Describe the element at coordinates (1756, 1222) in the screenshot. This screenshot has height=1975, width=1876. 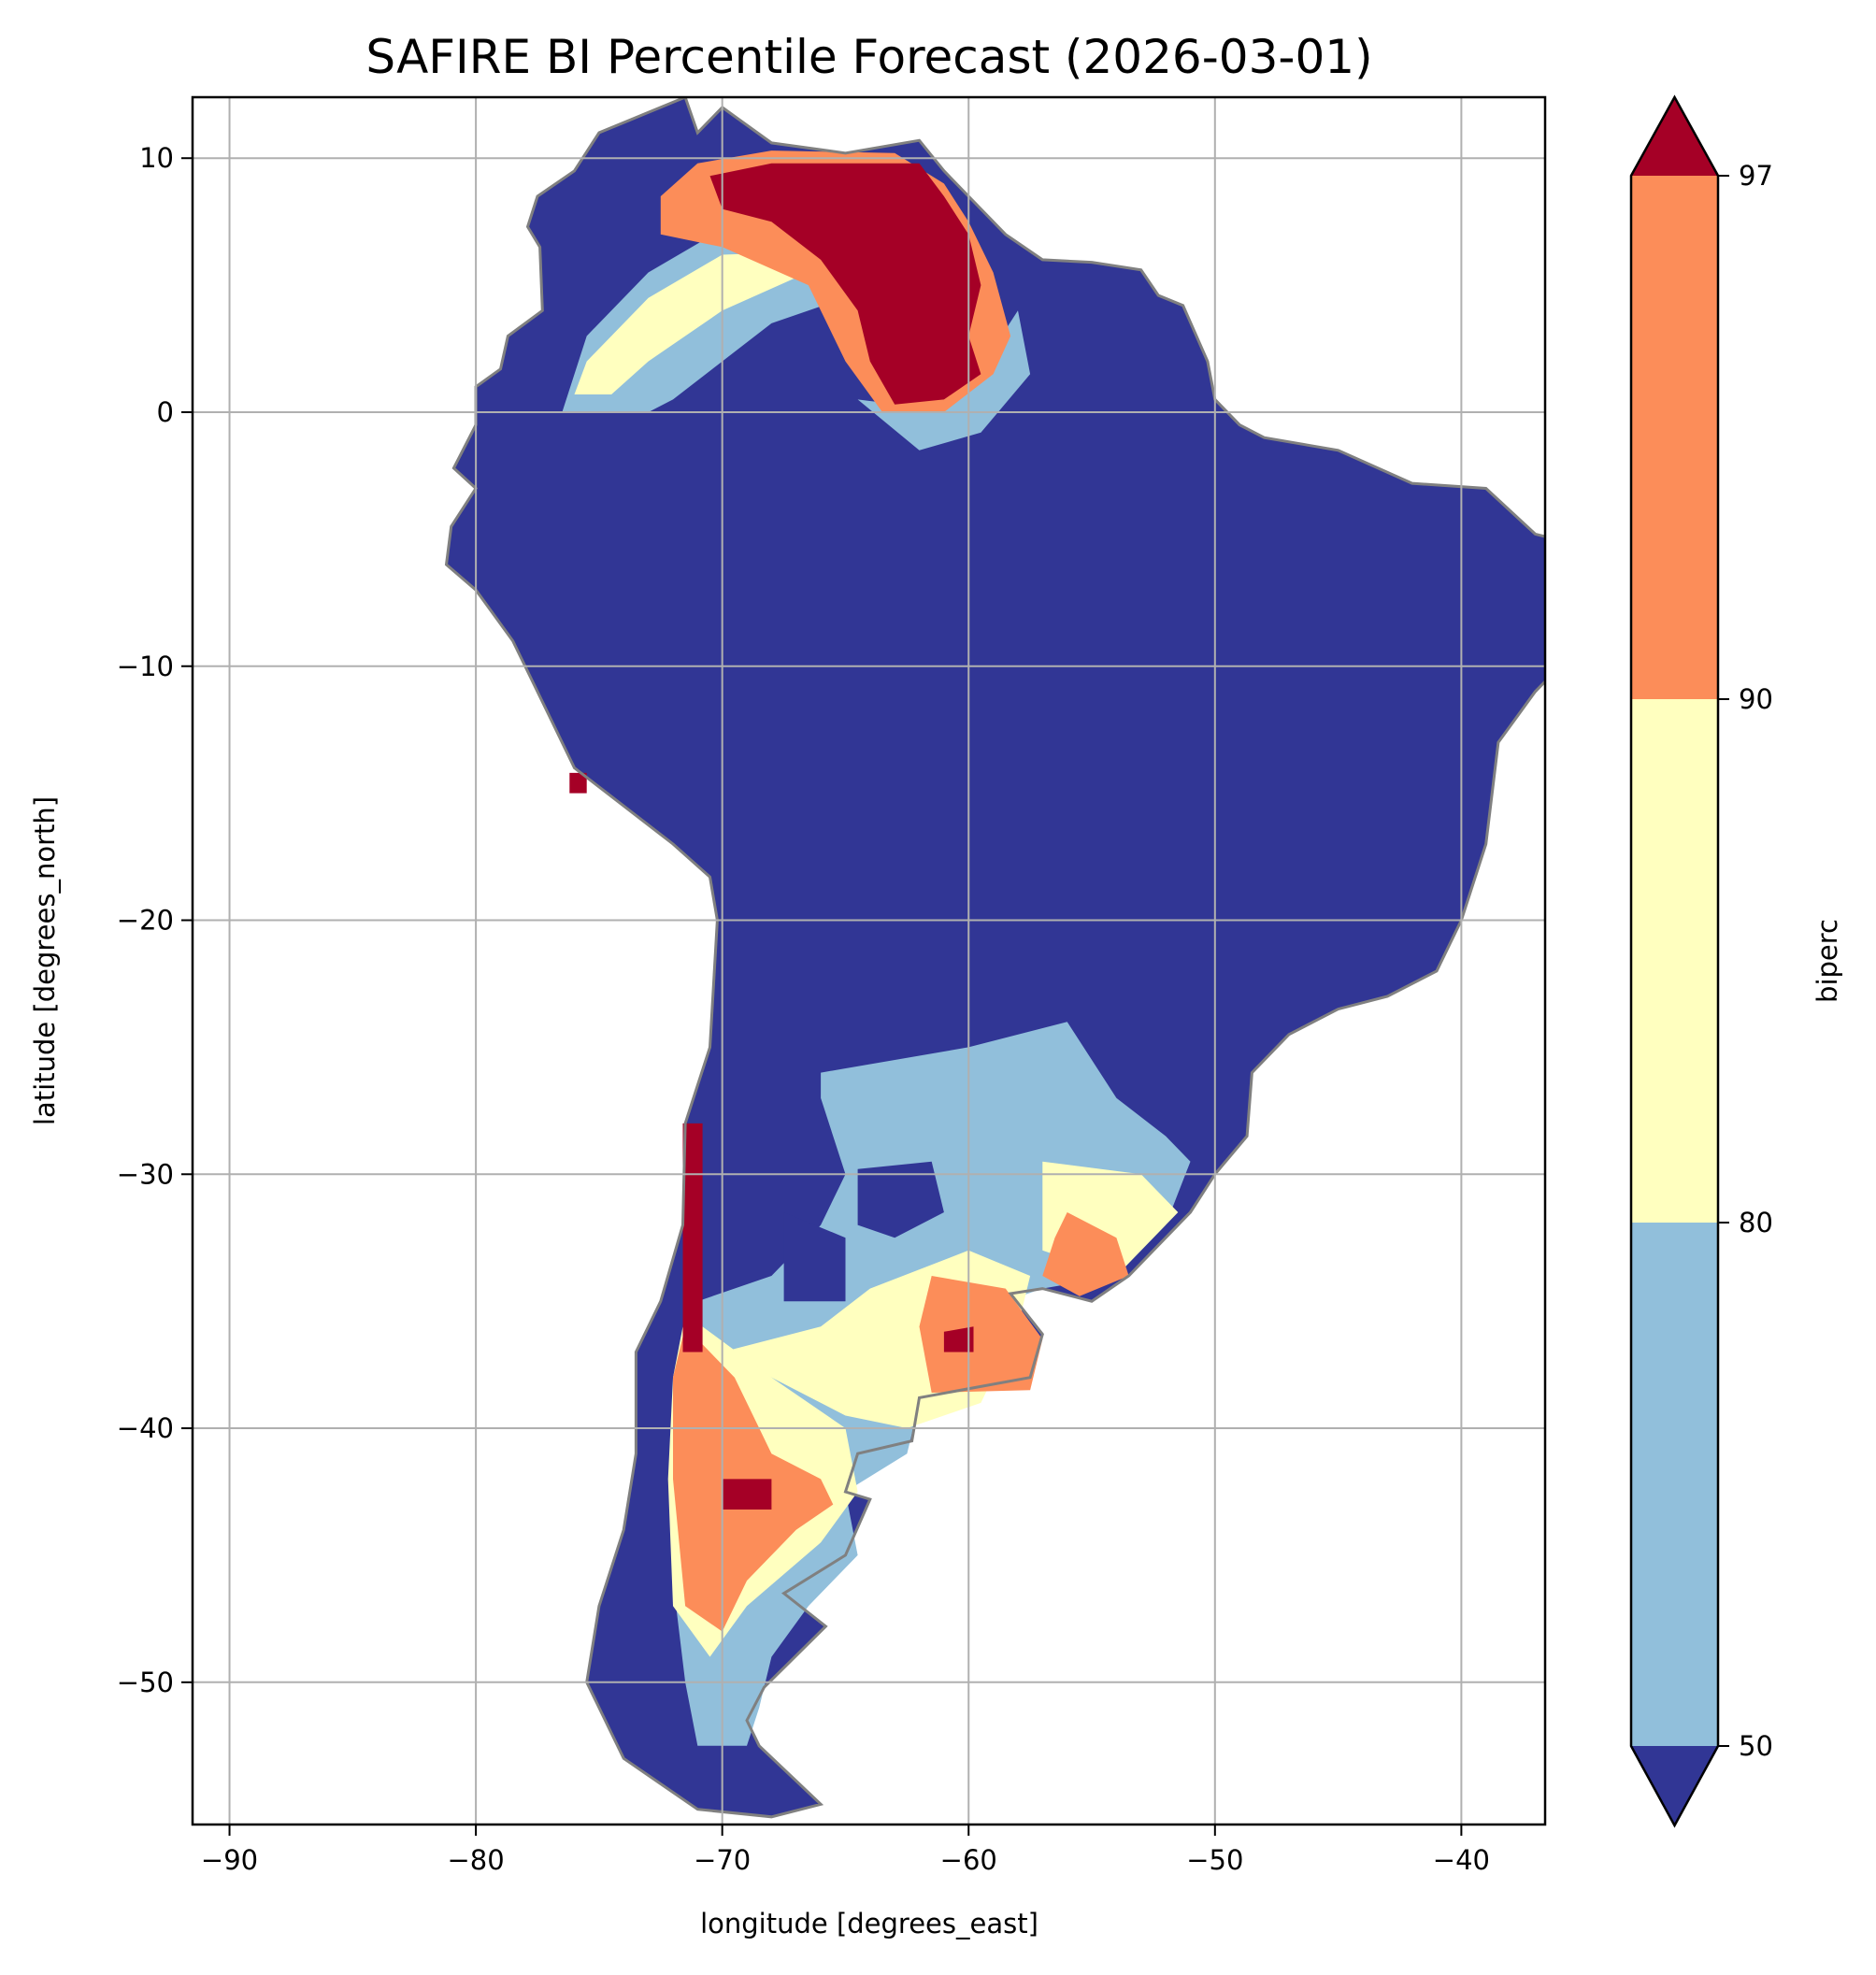
I see `colorbar-tick-label: 80` at that location.